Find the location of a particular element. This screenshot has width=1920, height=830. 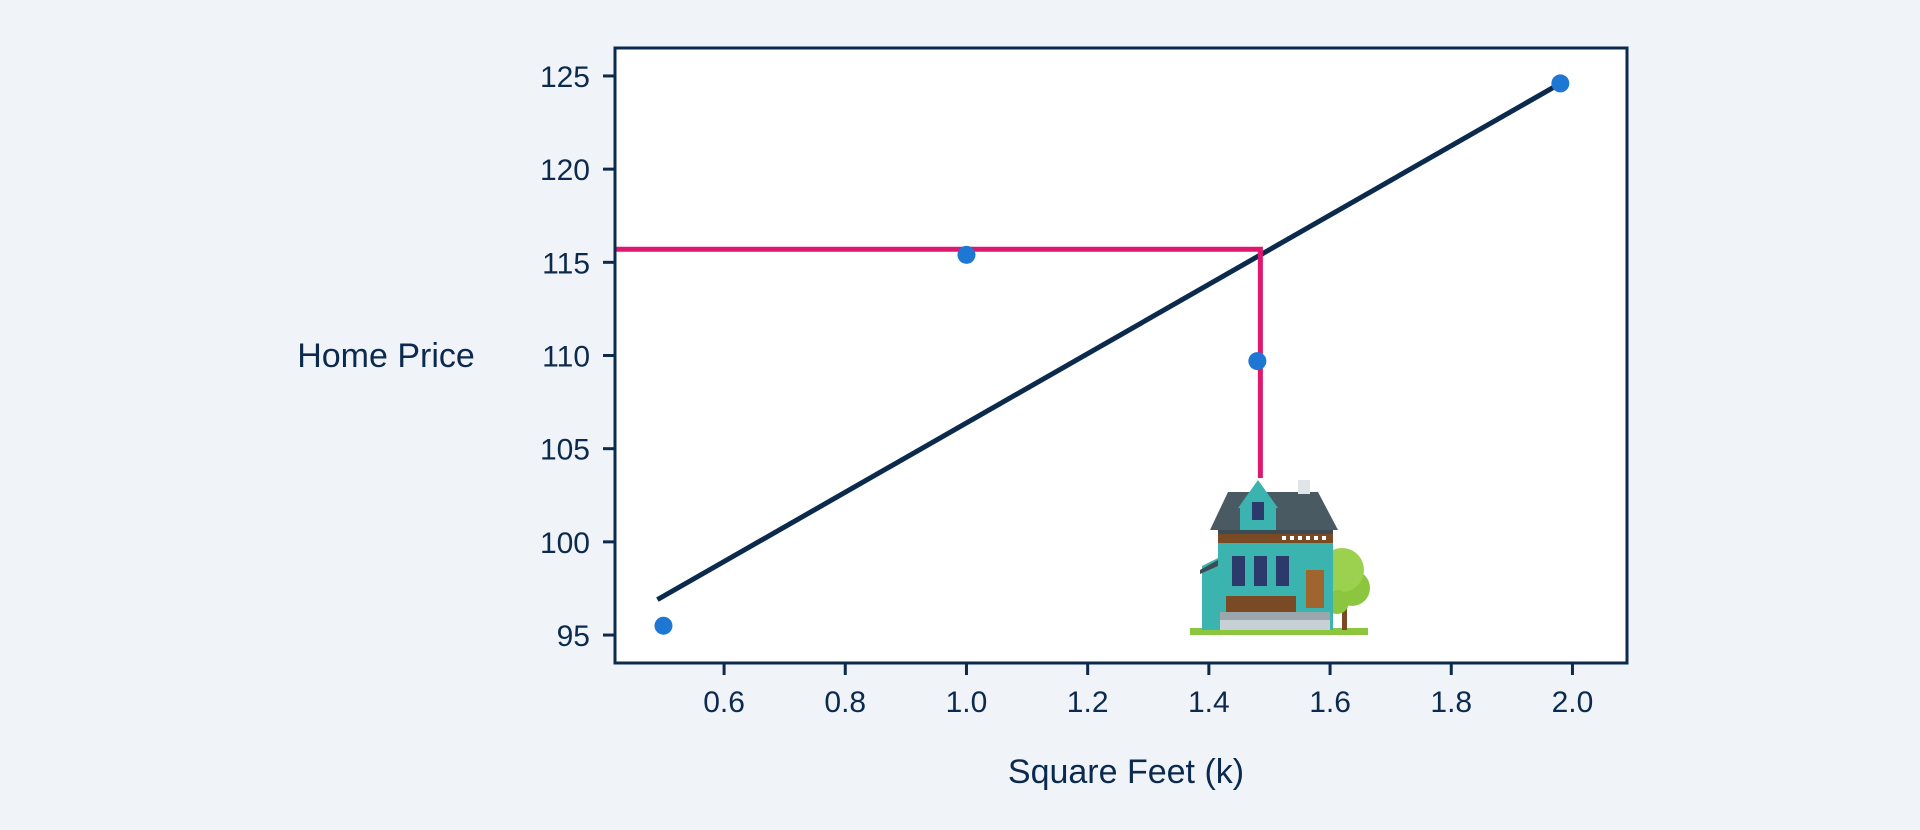

x-tick-label: 1.0 is located at coordinates (967, 702).